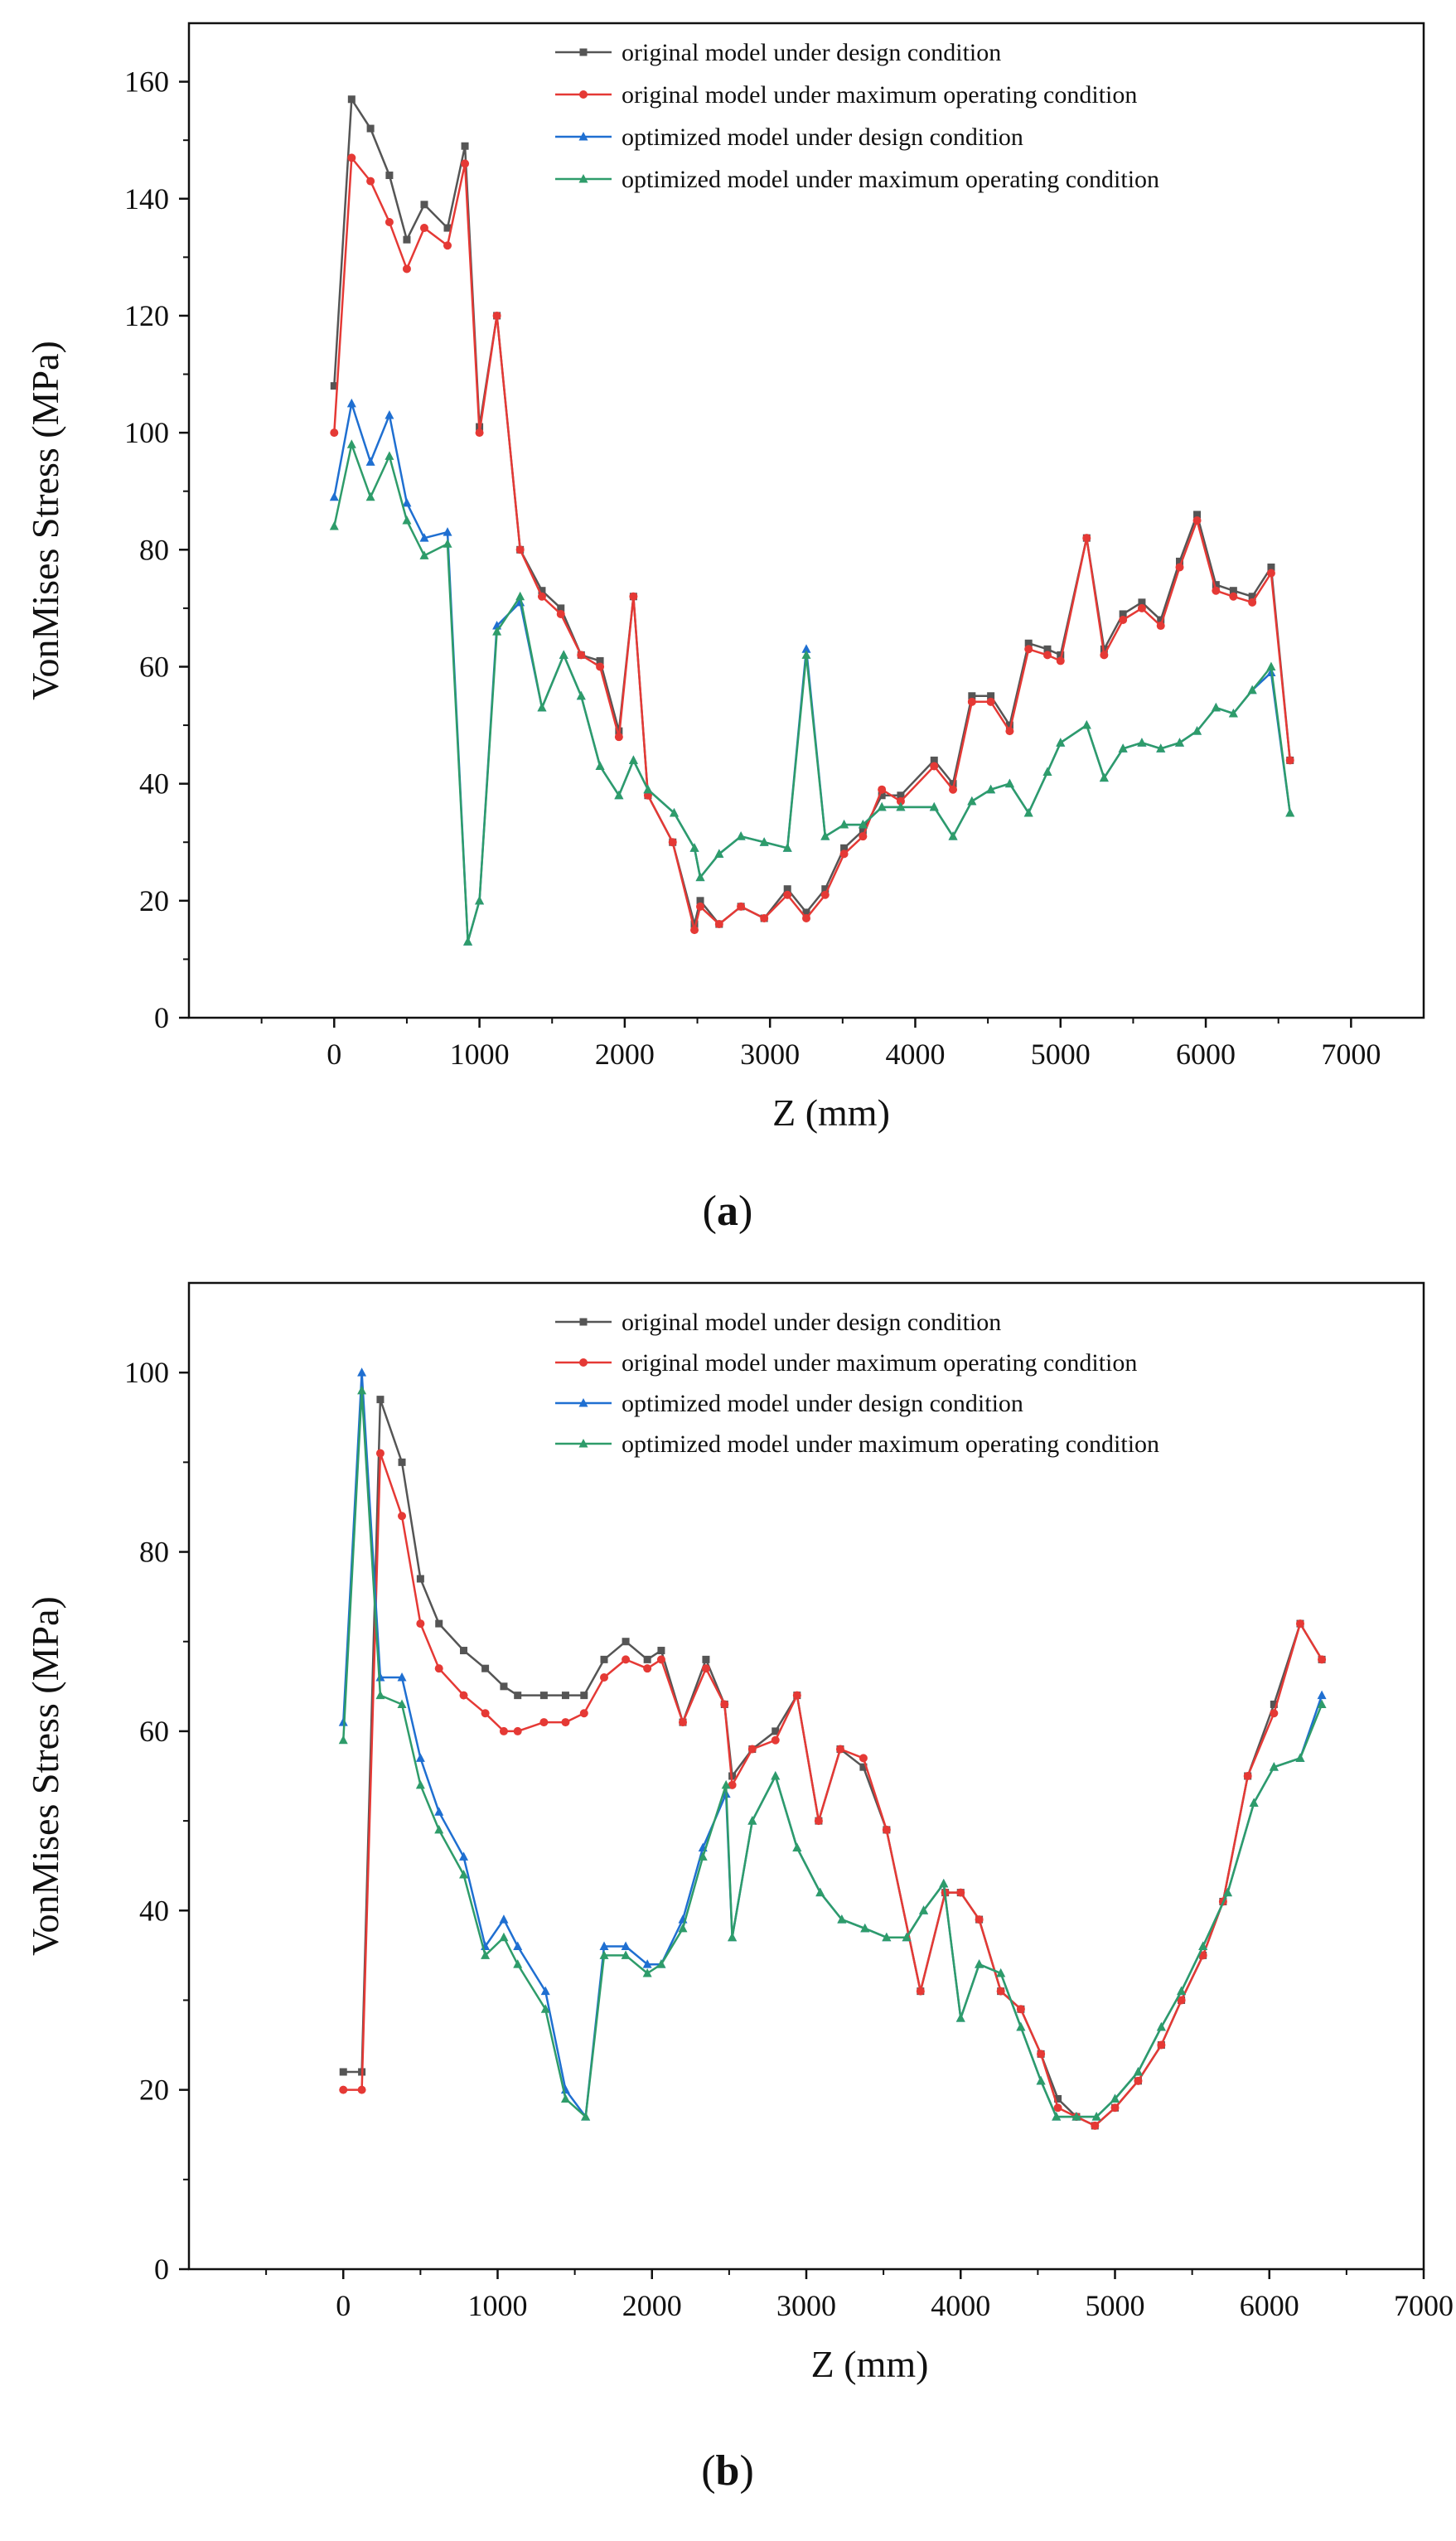 Image resolution: width=1456 pixels, height=2541 pixels. What do you see at coordinates (1206, 1054) in the screenshot?
I see `x-tick-label: 6000` at bounding box center [1206, 1054].